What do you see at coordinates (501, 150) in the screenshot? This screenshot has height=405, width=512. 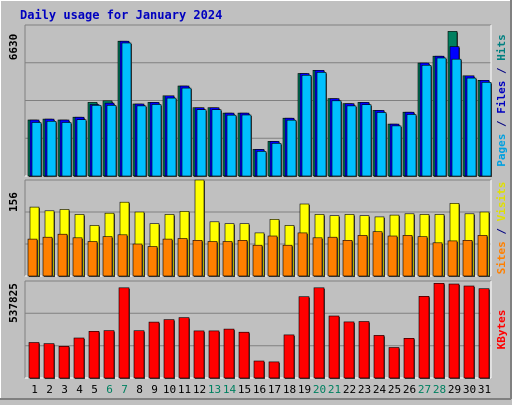 I see `legend-label-part: Pages` at bounding box center [501, 150].